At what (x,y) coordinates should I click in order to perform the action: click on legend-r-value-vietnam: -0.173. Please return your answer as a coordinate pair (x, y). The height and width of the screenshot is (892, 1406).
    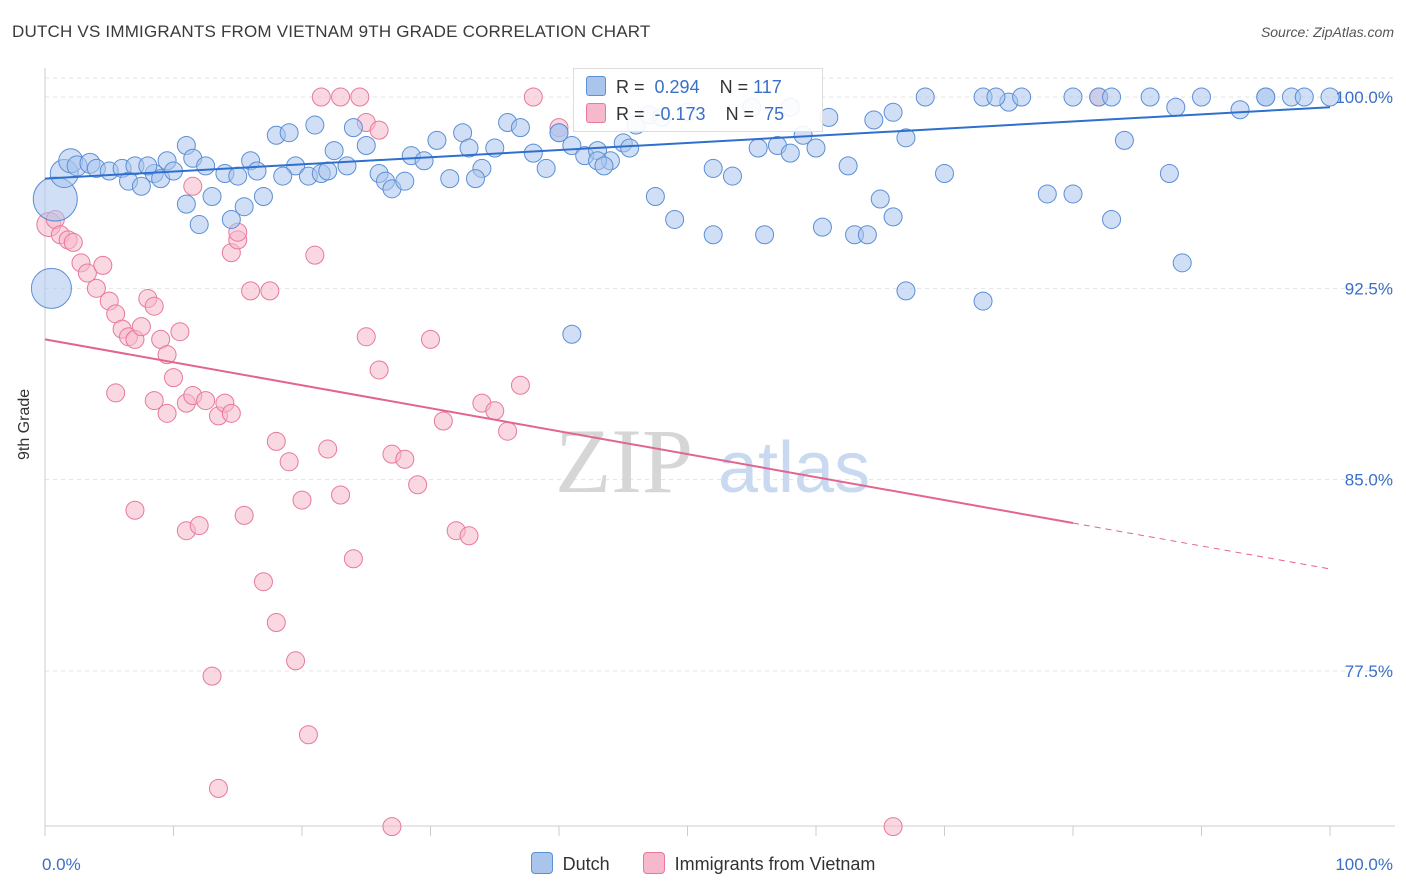
    Looking at the image, I should click on (680, 114).